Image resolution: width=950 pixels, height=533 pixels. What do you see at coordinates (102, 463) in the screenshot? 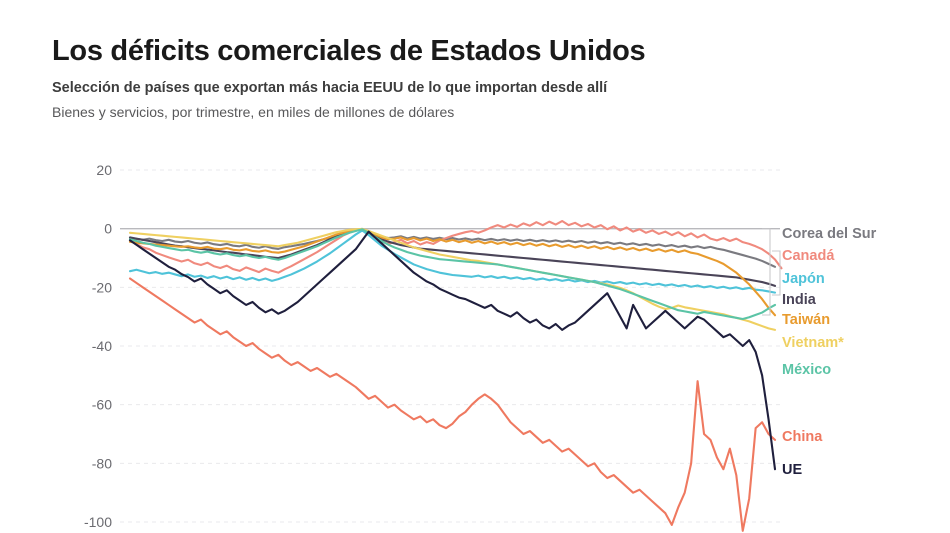
I see `y-axis-tick-label: -80` at bounding box center [102, 463].